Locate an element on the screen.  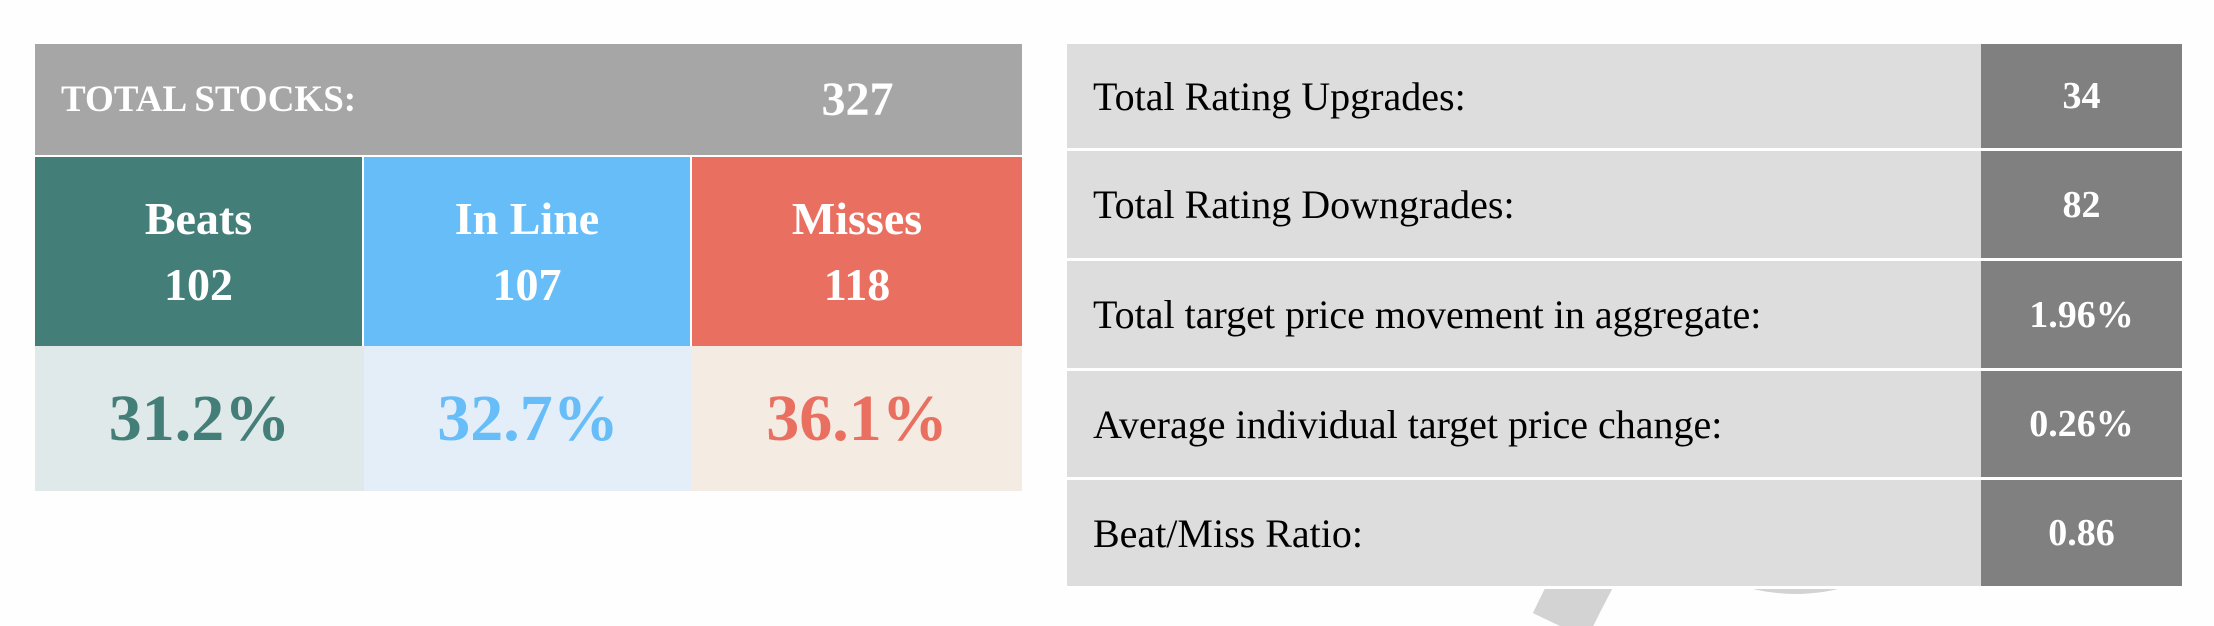
header-value: 327 is located at coordinates (857, 99).